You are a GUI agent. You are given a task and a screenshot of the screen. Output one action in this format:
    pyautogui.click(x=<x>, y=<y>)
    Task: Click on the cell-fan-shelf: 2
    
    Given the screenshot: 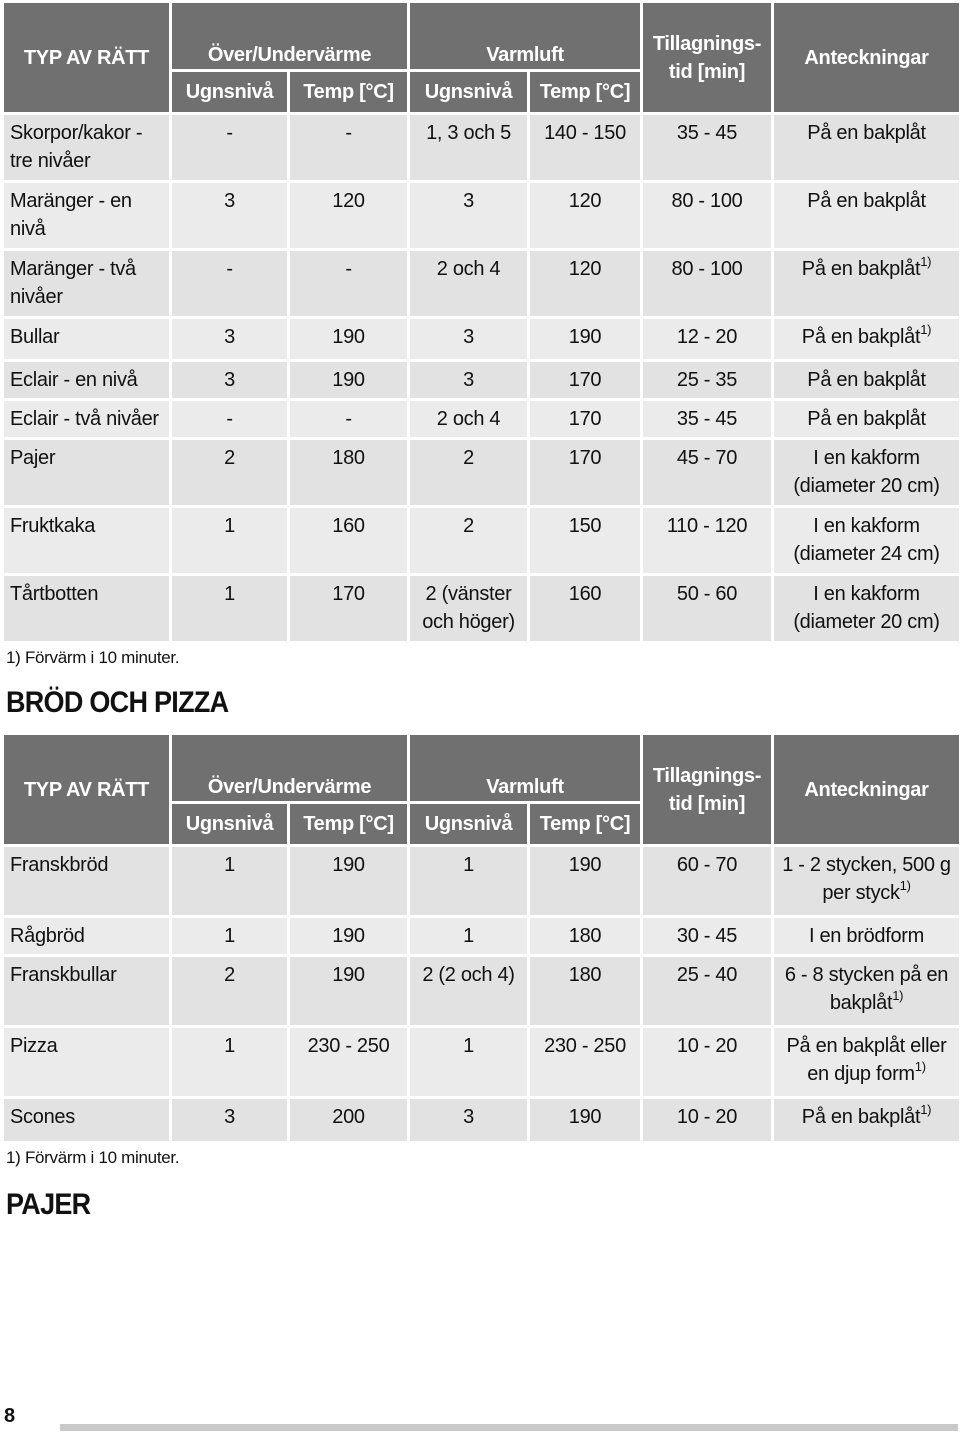 What is the action you would take?
    pyautogui.click(x=468, y=472)
    